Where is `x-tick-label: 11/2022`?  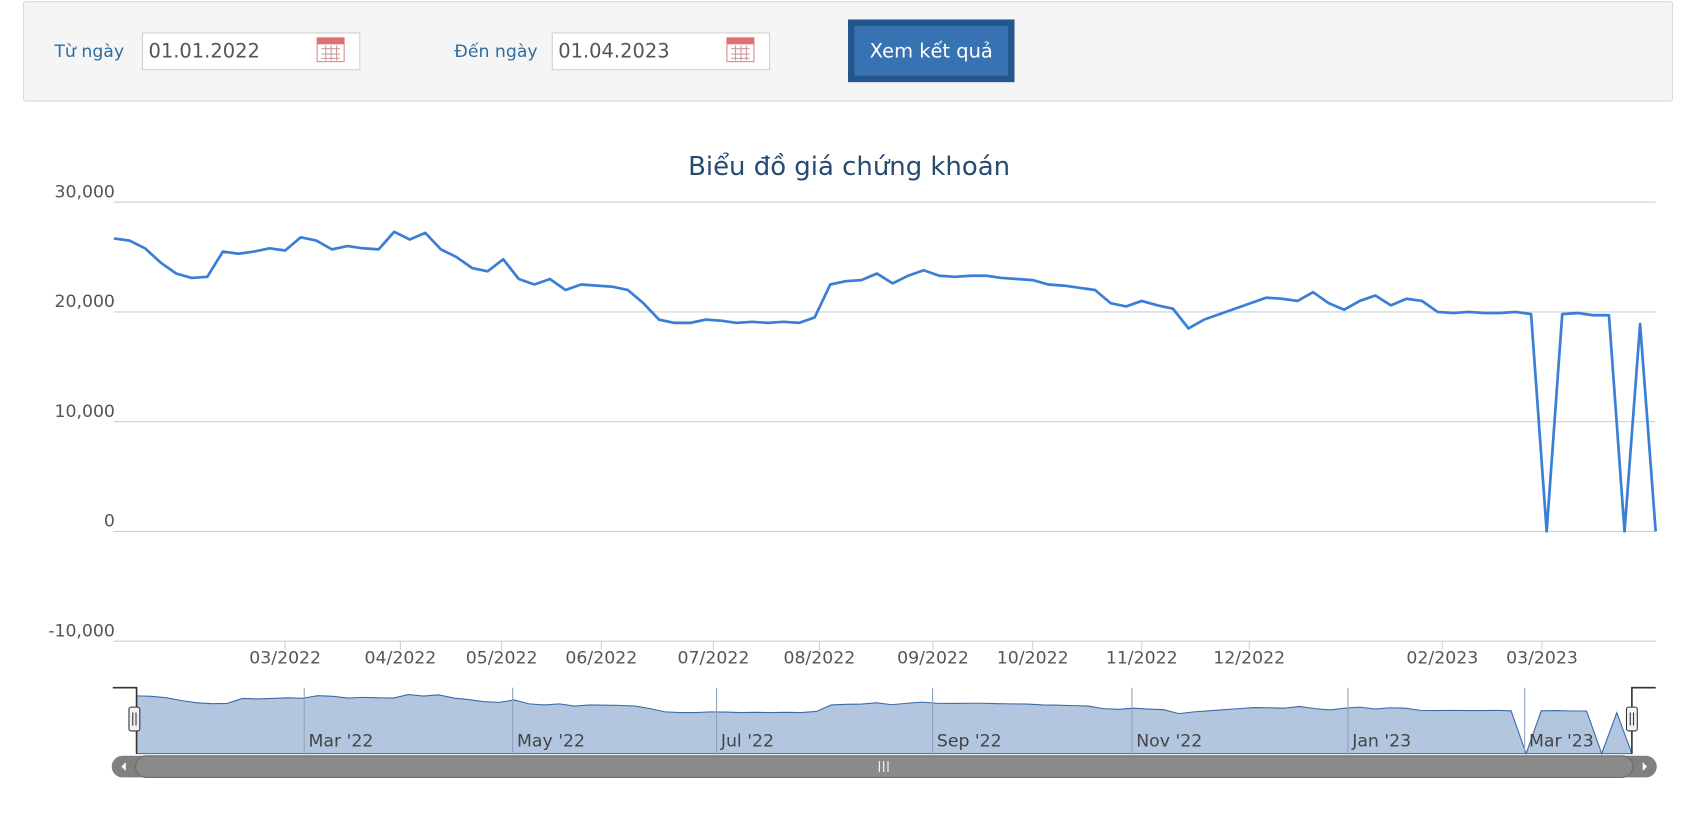 x-tick-label: 11/2022 is located at coordinates (1142, 658).